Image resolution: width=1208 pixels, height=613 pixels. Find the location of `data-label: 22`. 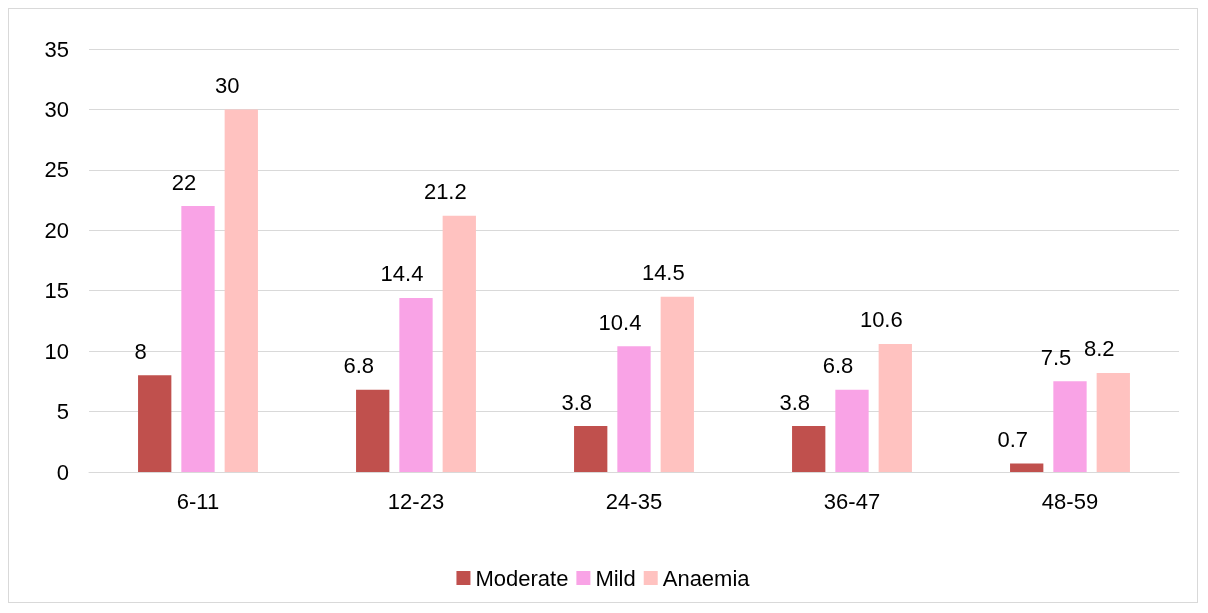

data-label: 22 is located at coordinates (184, 182).